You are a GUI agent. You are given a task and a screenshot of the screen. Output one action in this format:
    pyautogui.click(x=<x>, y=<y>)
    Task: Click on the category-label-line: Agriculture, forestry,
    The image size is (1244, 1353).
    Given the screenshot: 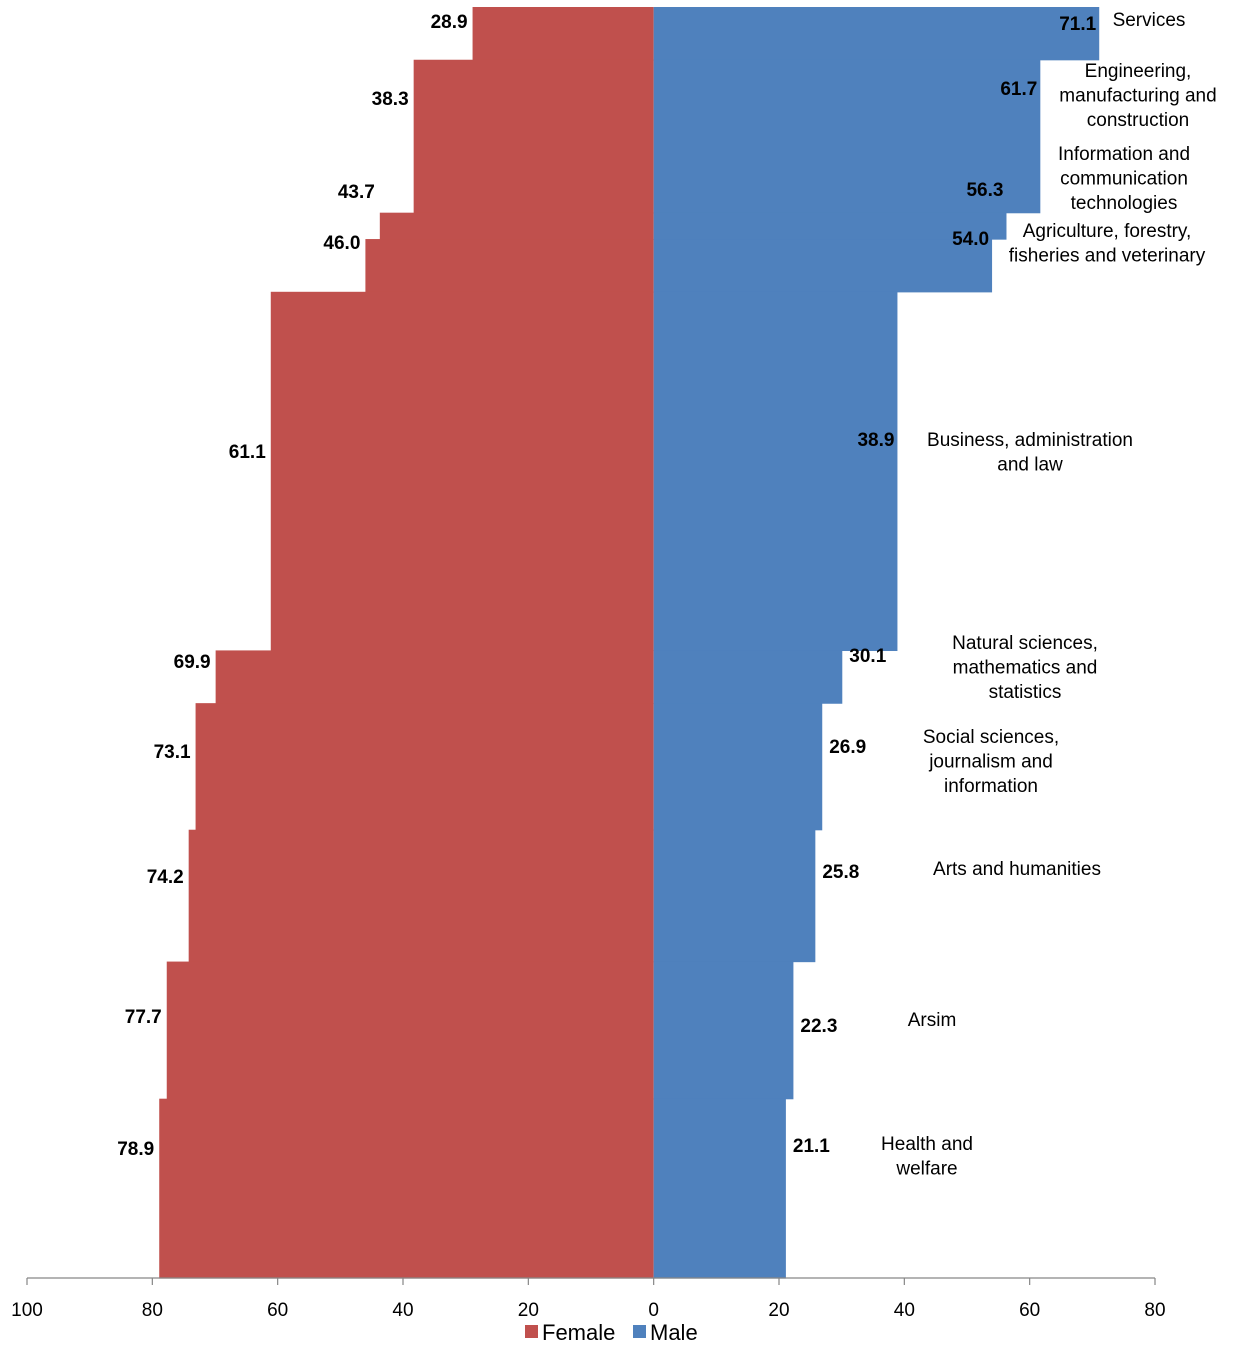 What is the action you would take?
    pyautogui.click(x=1107, y=231)
    